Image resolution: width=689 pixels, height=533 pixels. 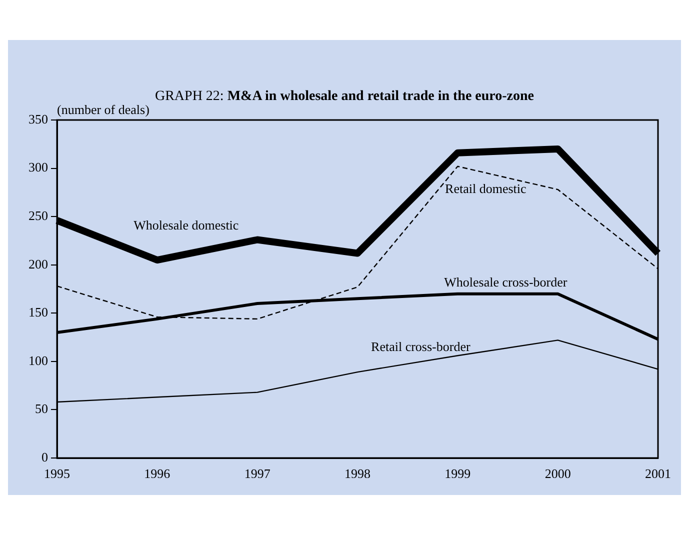 I want to click on x-tick-label: 1996, so click(x=157, y=474).